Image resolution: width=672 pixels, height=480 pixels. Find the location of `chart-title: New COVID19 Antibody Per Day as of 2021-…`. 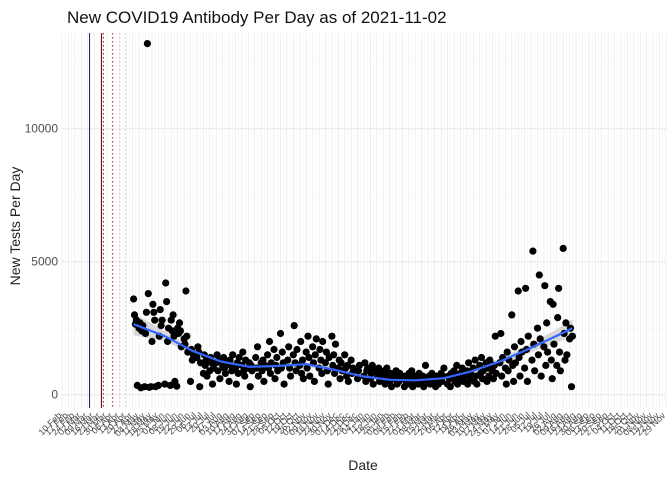

chart-title: New COVID19 Antibody Per Day as of 2021-… is located at coordinates (257, 17).